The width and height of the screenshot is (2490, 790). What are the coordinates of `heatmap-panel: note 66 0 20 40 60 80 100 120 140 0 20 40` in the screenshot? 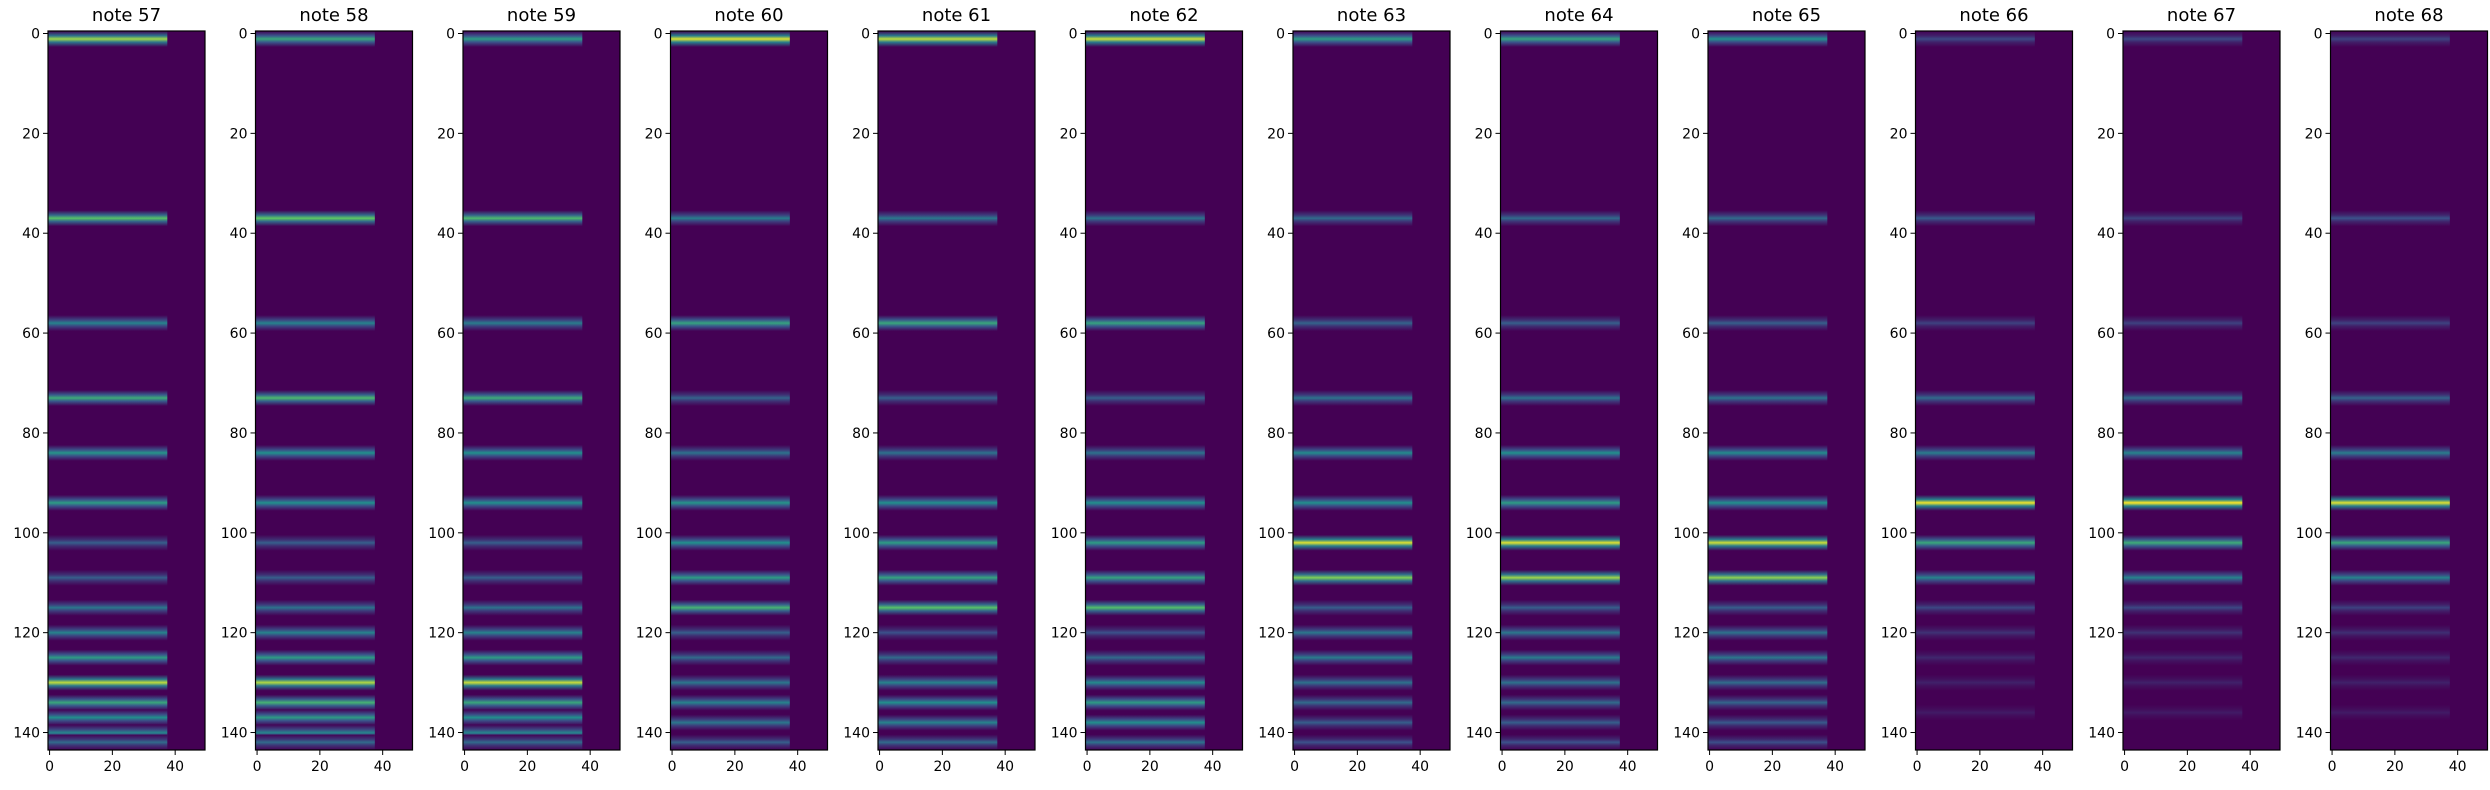 It's located at (1977, 390).